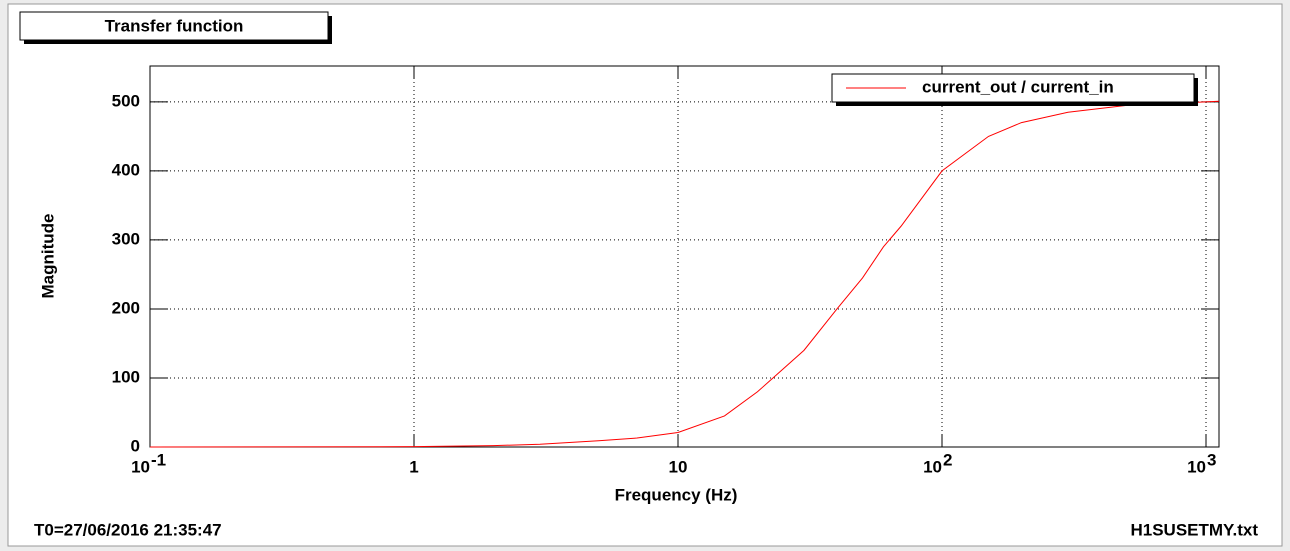  What do you see at coordinates (1018, 86) in the screenshot?
I see `legend-label: current_out / current_in` at bounding box center [1018, 86].